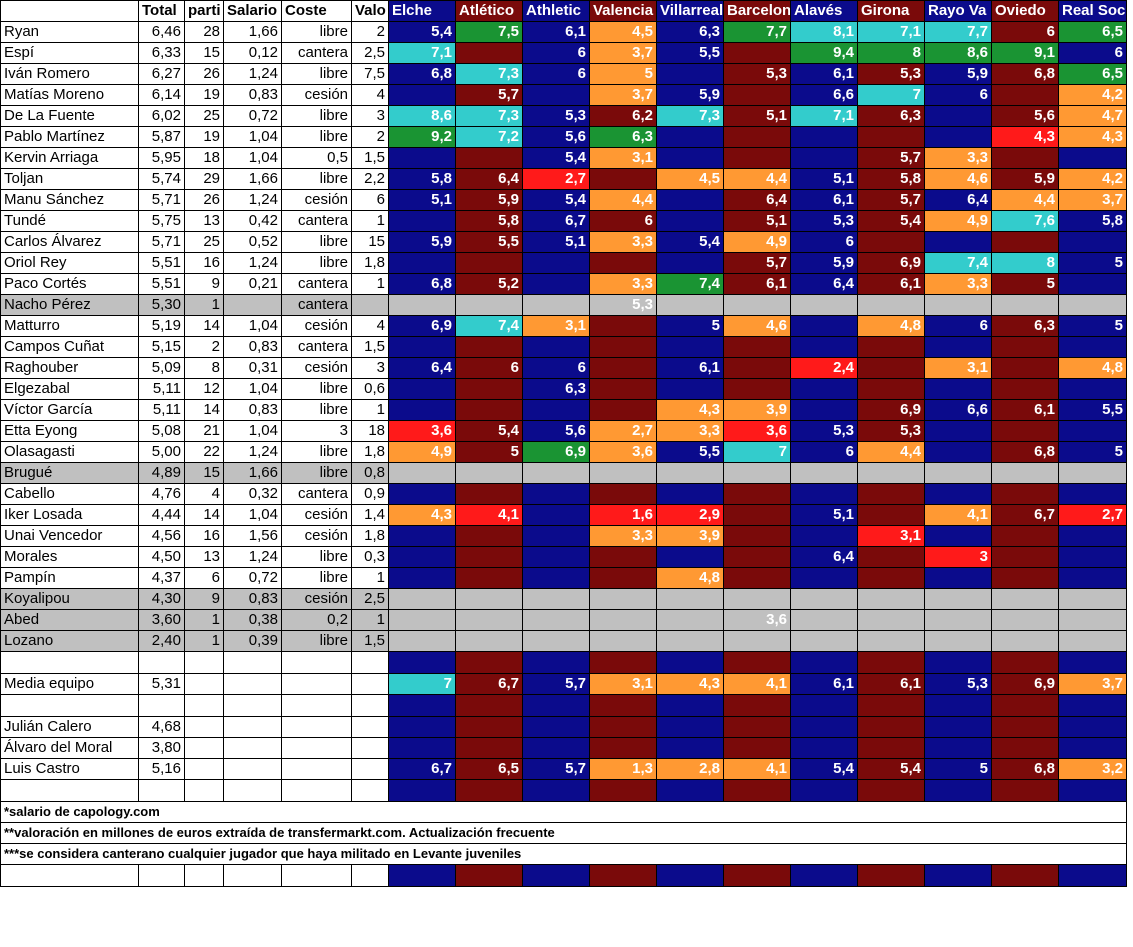 This screenshot has width=1133, height=947. What do you see at coordinates (69, 242) in the screenshot?
I see `player-name: Carlos Álvarez` at bounding box center [69, 242].